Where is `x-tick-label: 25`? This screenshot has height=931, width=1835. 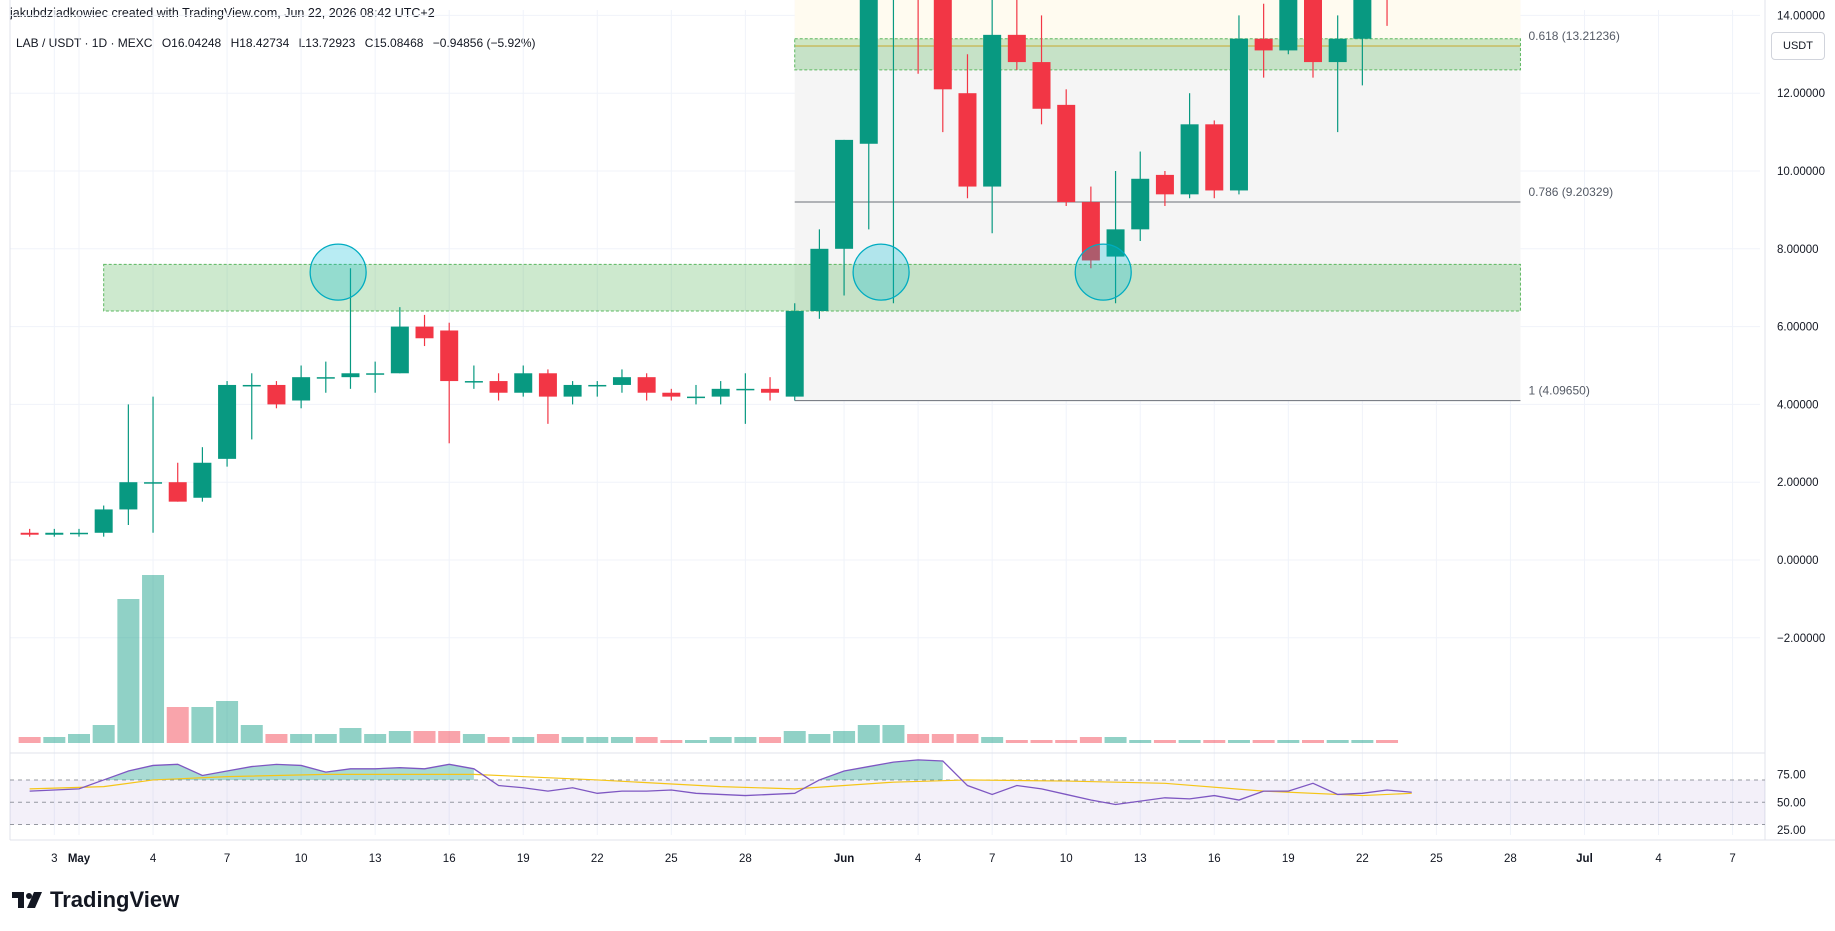
x-tick-label: 25 is located at coordinates (1436, 859).